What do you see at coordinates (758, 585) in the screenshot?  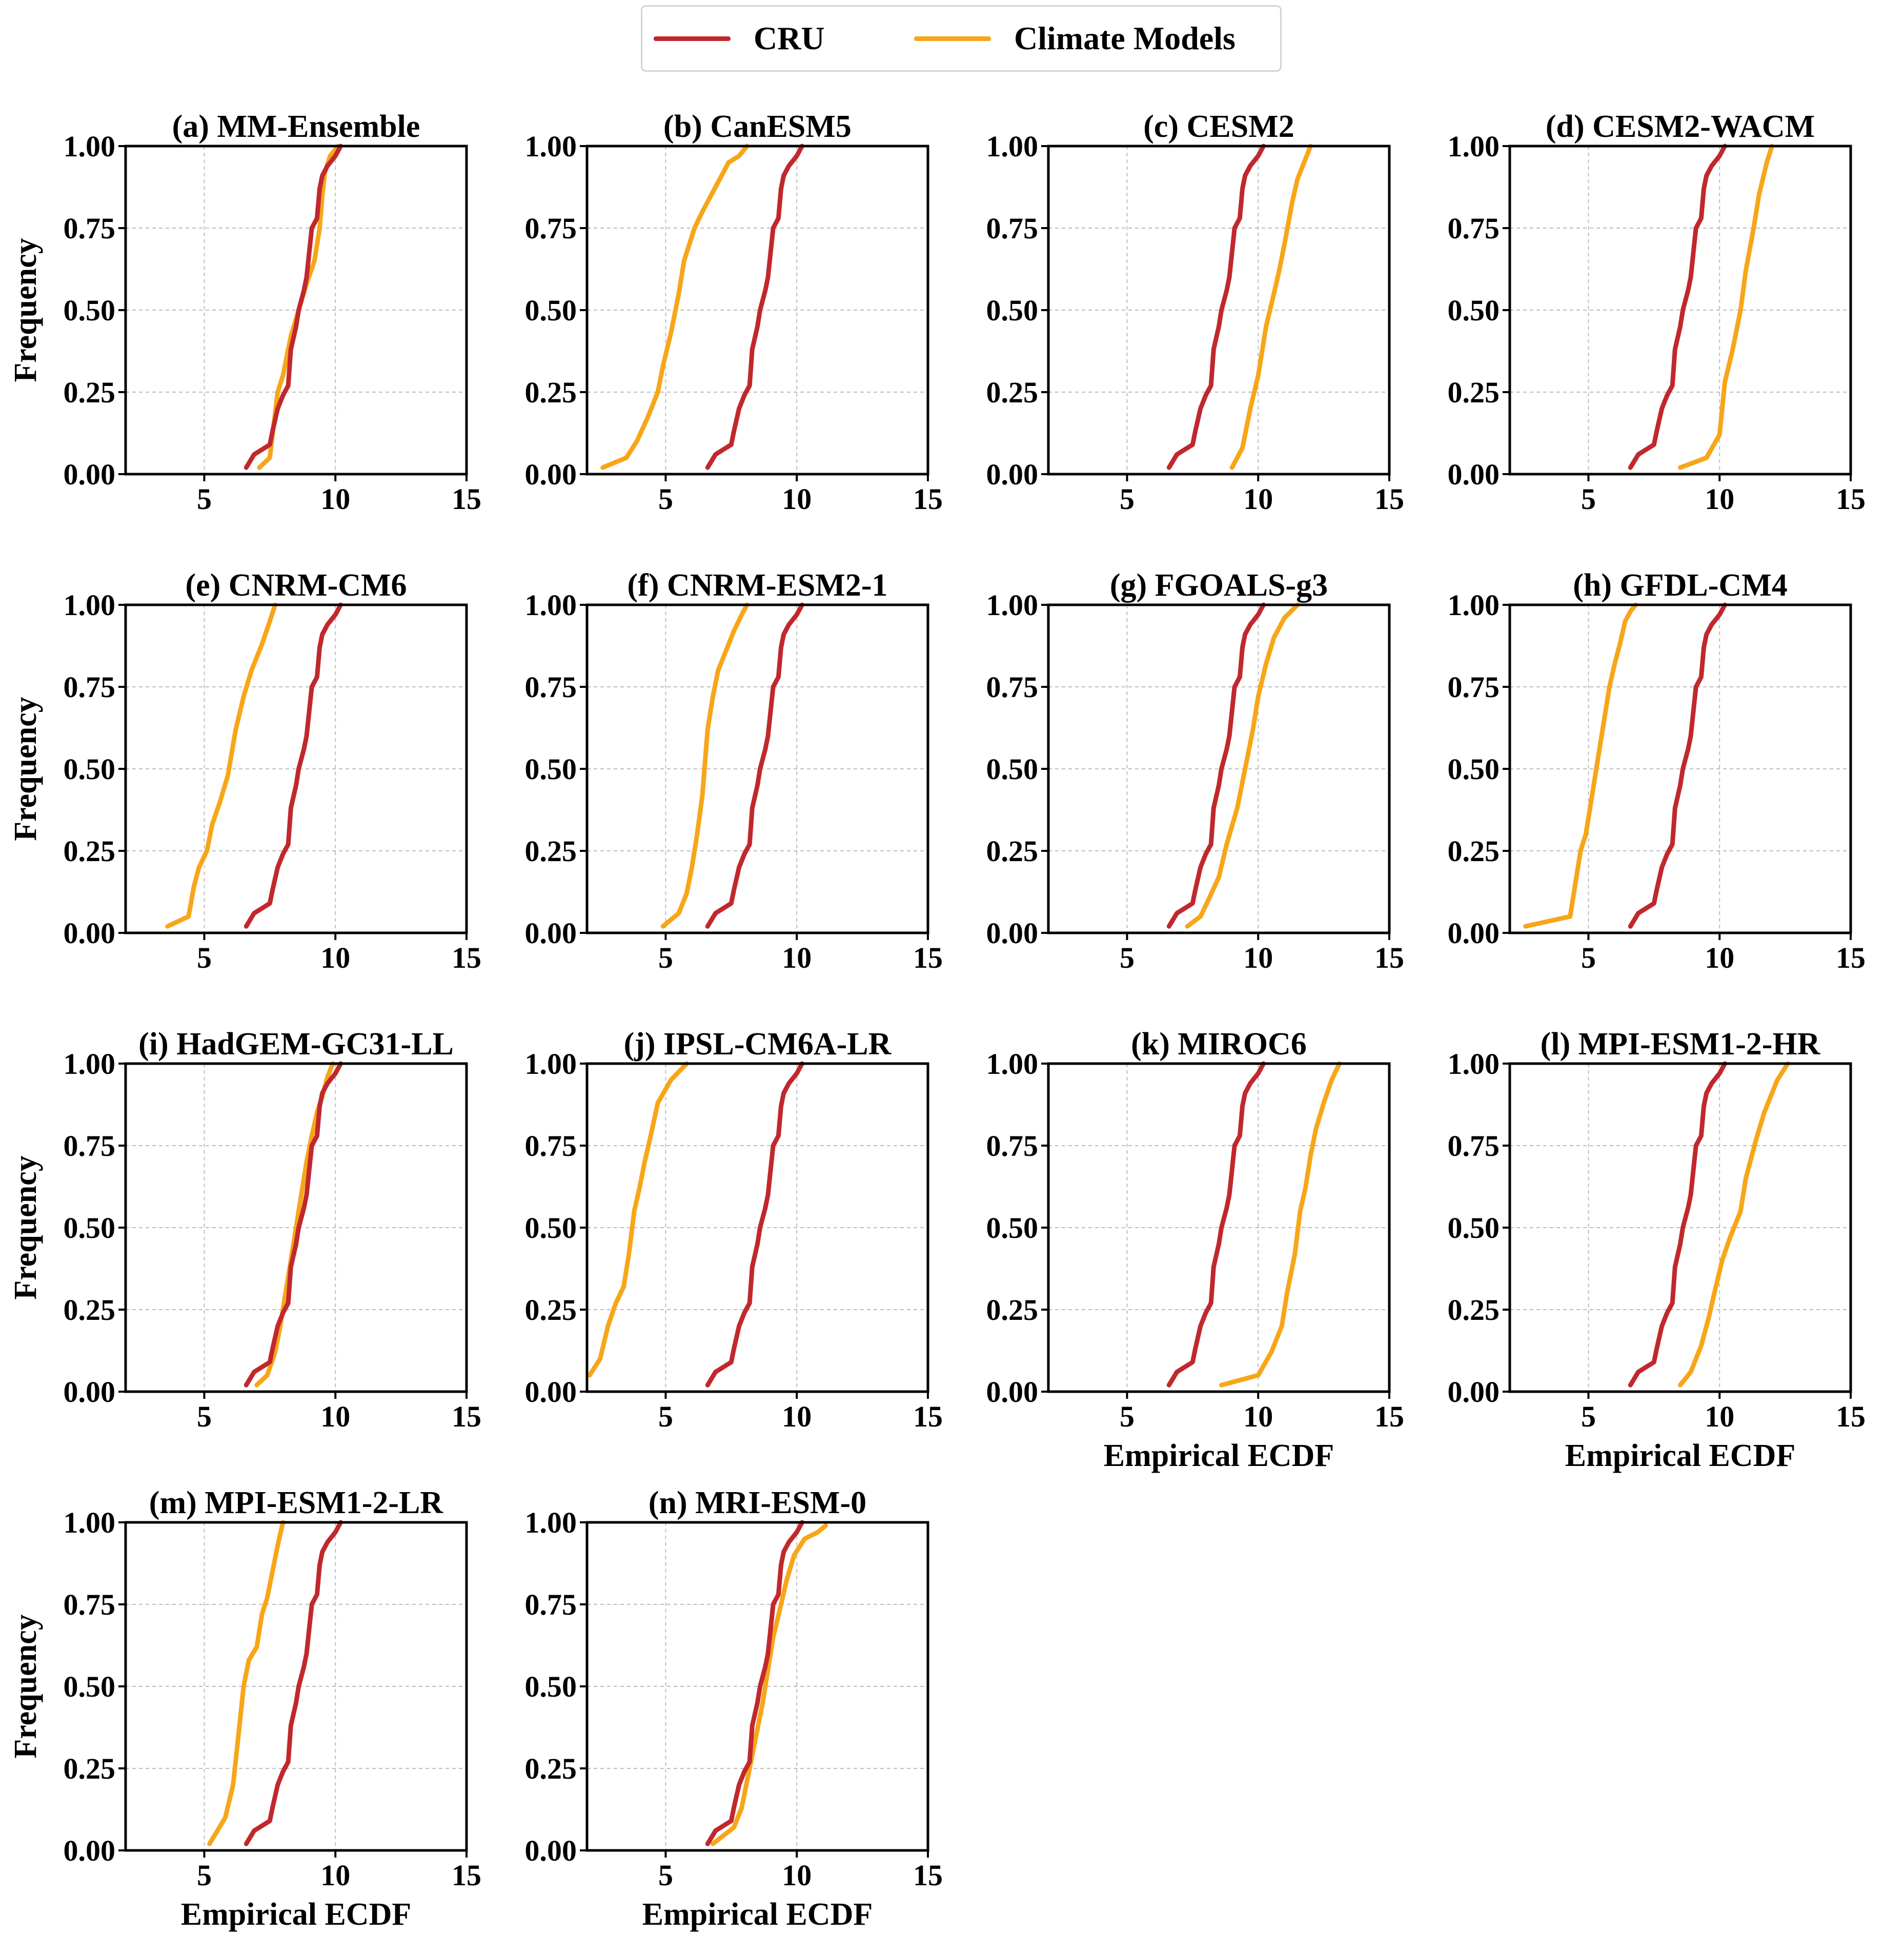 I see `panel-title: (f) CNRM-ESM2-1` at bounding box center [758, 585].